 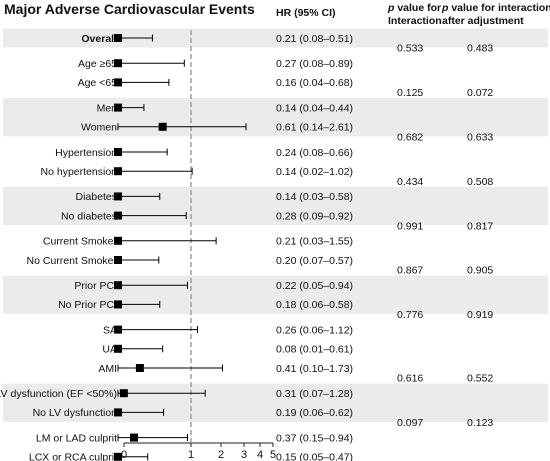 I want to click on p-adjusted-value: 0.508, so click(x=480, y=182).